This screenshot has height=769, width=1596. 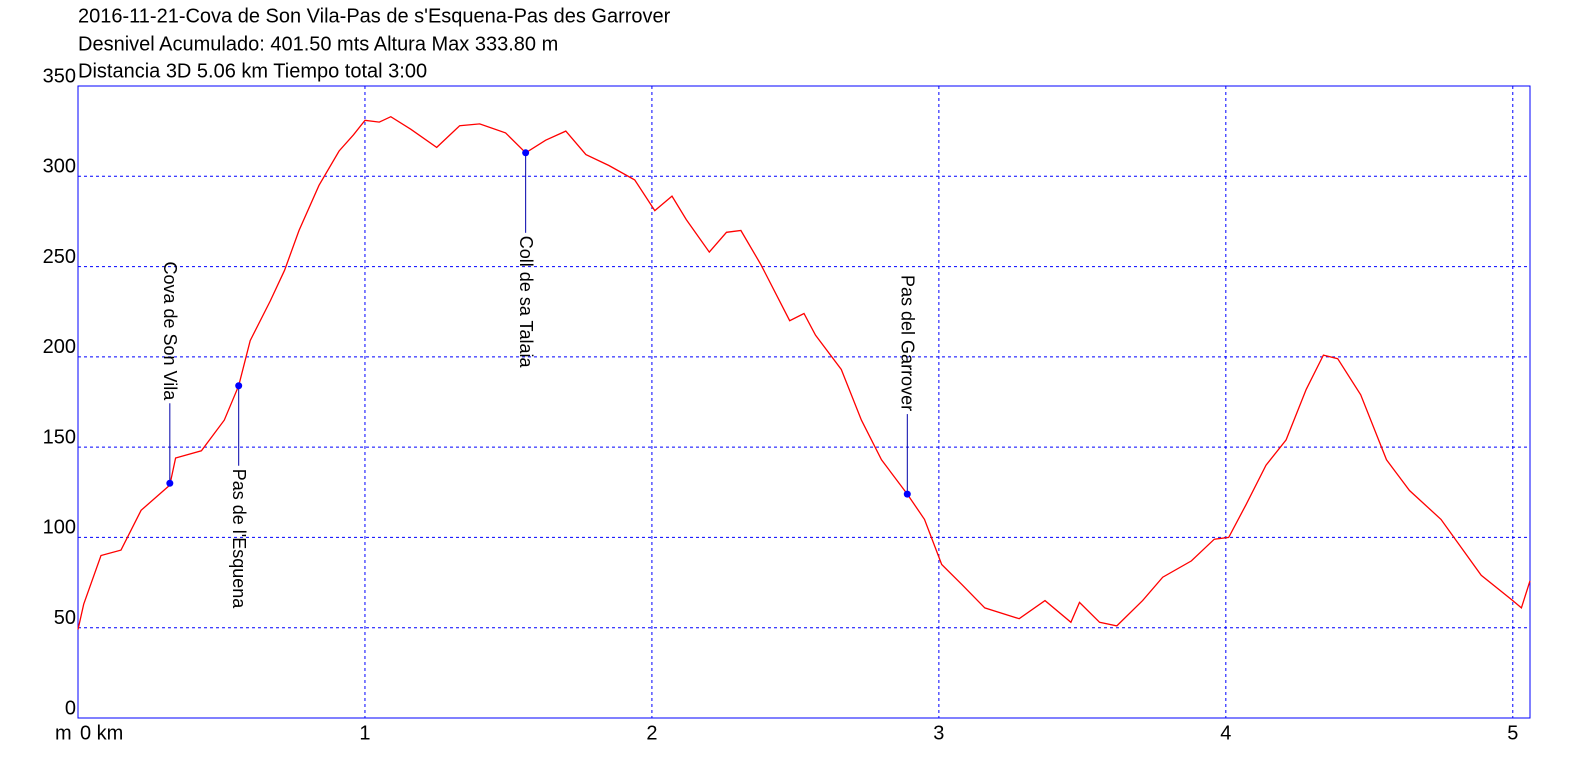 What do you see at coordinates (1225, 733) in the screenshot?
I see `x-tick-label: 4` at bounding box center [1225, 733].